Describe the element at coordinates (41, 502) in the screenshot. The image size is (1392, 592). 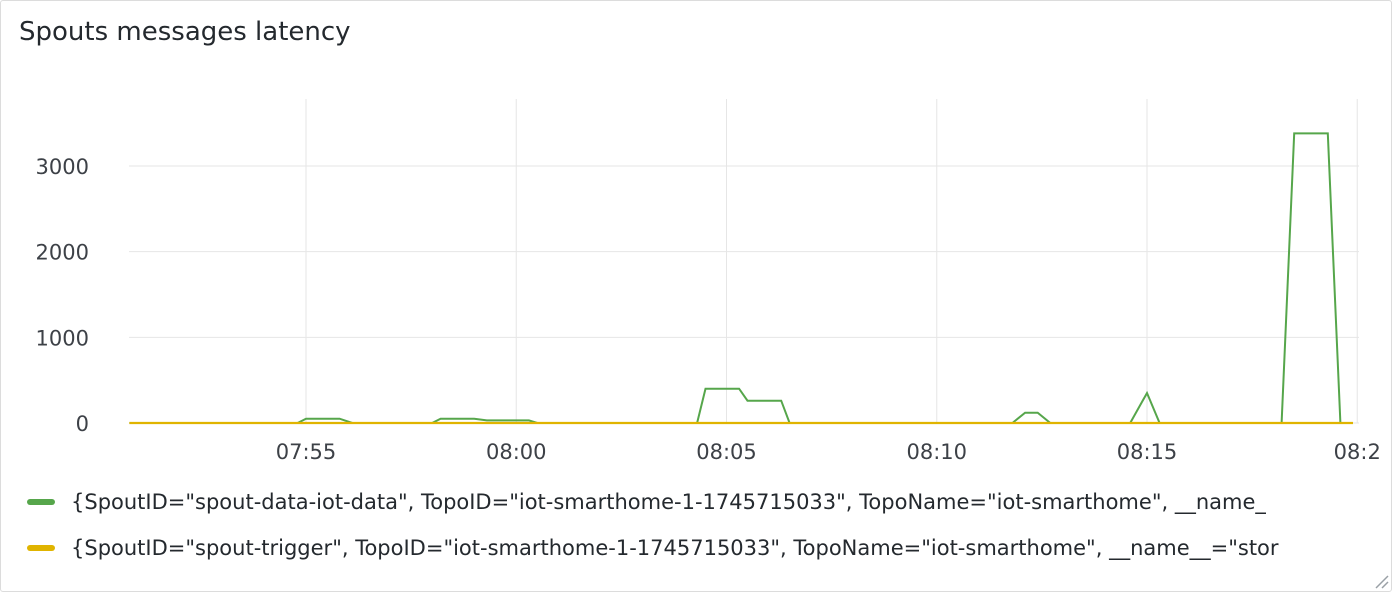
I see `legend-swatch-green` at that location.